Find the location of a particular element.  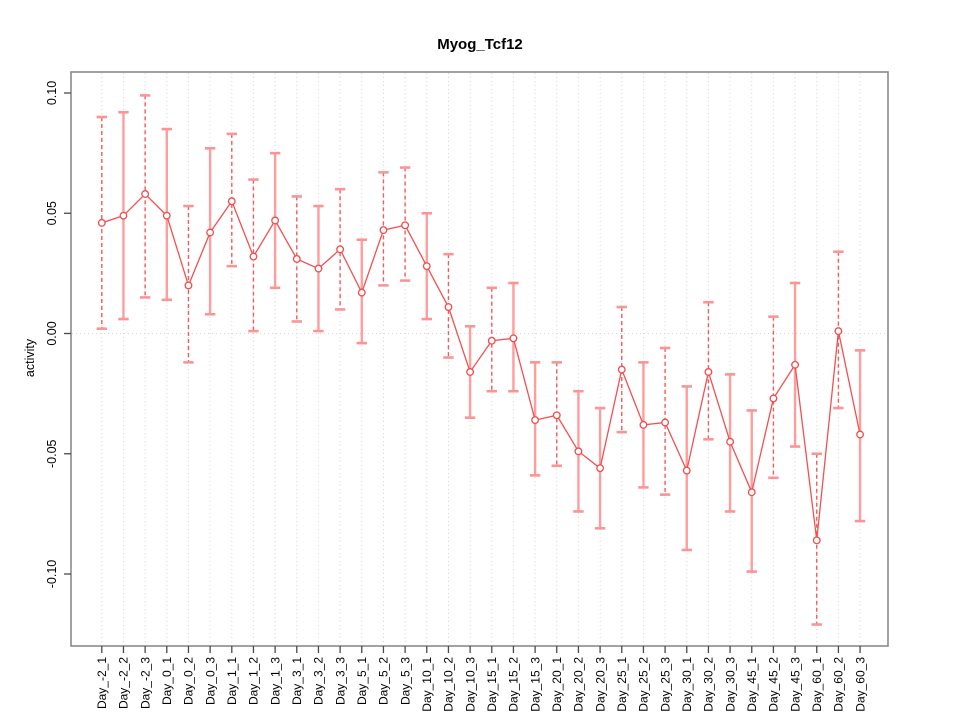

y-tick-label: 0.10 is located at coordinates (52, 93).